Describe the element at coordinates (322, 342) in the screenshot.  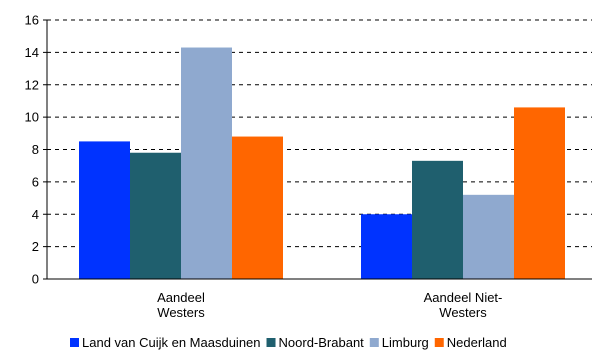
I see `legend-label: Noord-Brabant` at that location.